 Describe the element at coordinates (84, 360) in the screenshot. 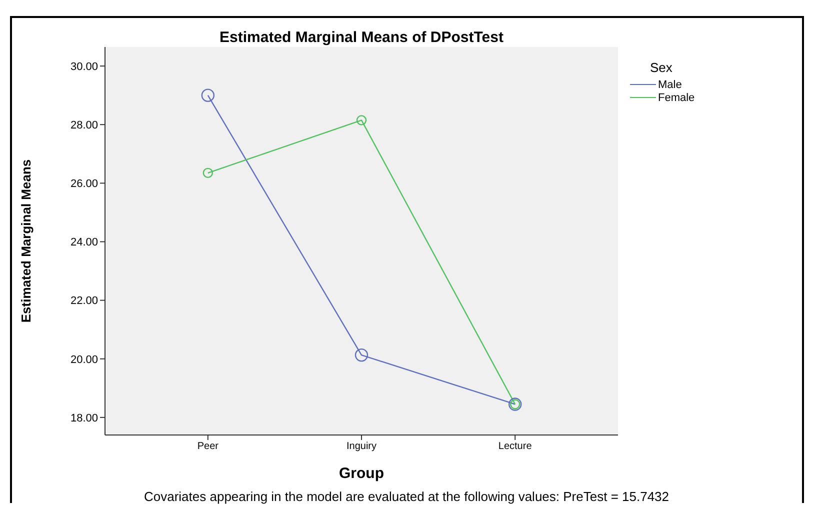

I see `y-tick-label: 20.00` at that location.